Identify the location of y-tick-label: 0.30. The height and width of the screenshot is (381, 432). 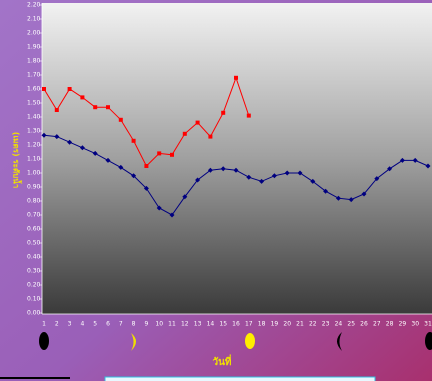
(34, 271).